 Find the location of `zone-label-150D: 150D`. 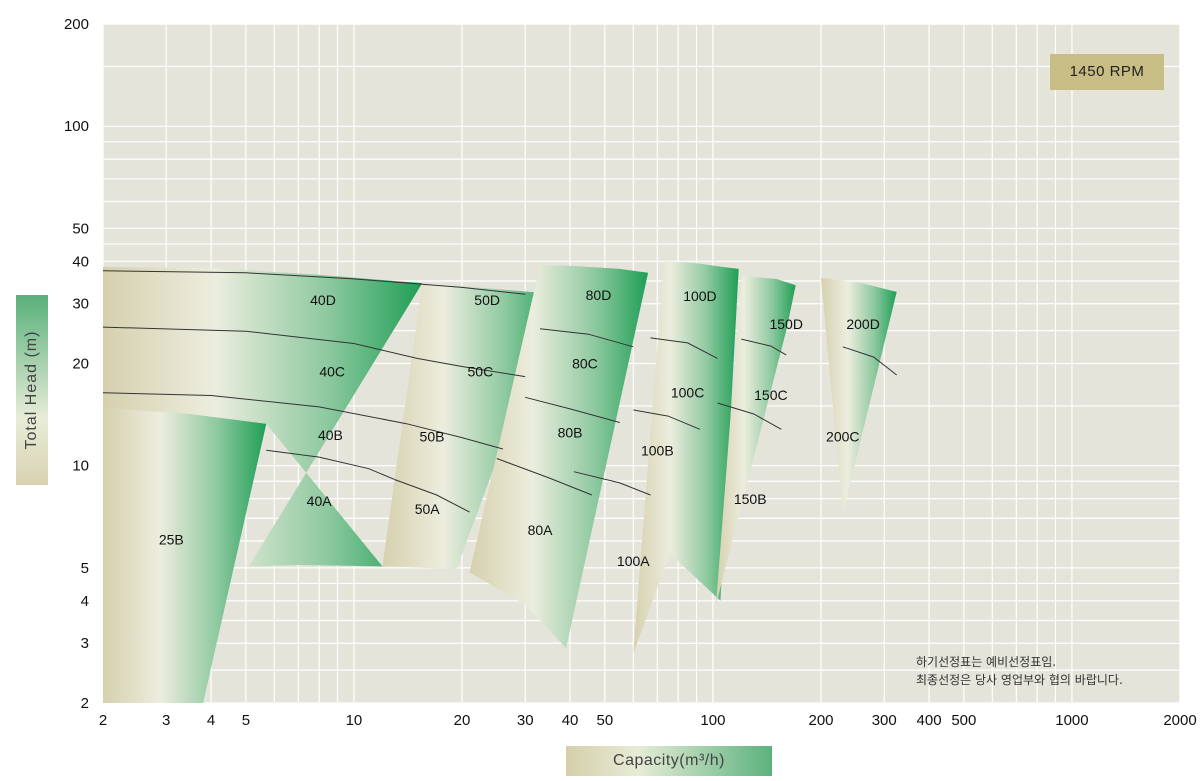

zone-label-150D: 150D is located at coordinates (785, 324).